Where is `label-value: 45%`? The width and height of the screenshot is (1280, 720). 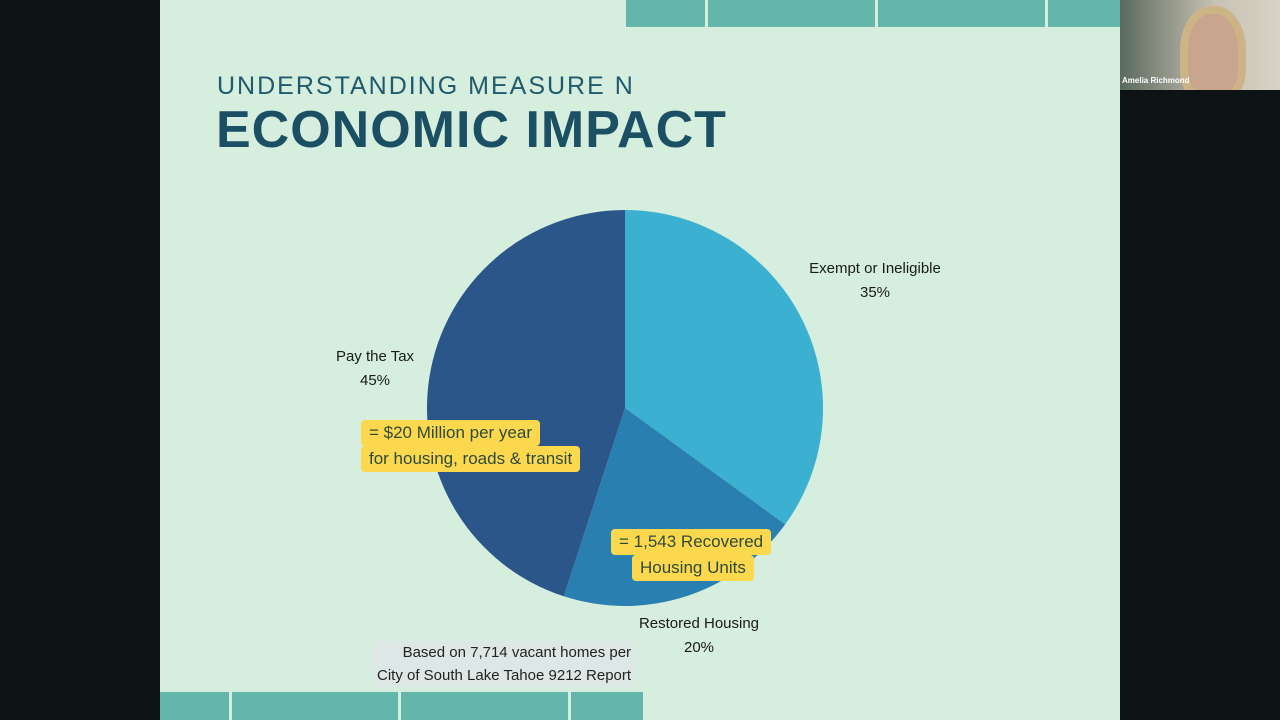
label-value: 45% is located at coordinates (375, 380).